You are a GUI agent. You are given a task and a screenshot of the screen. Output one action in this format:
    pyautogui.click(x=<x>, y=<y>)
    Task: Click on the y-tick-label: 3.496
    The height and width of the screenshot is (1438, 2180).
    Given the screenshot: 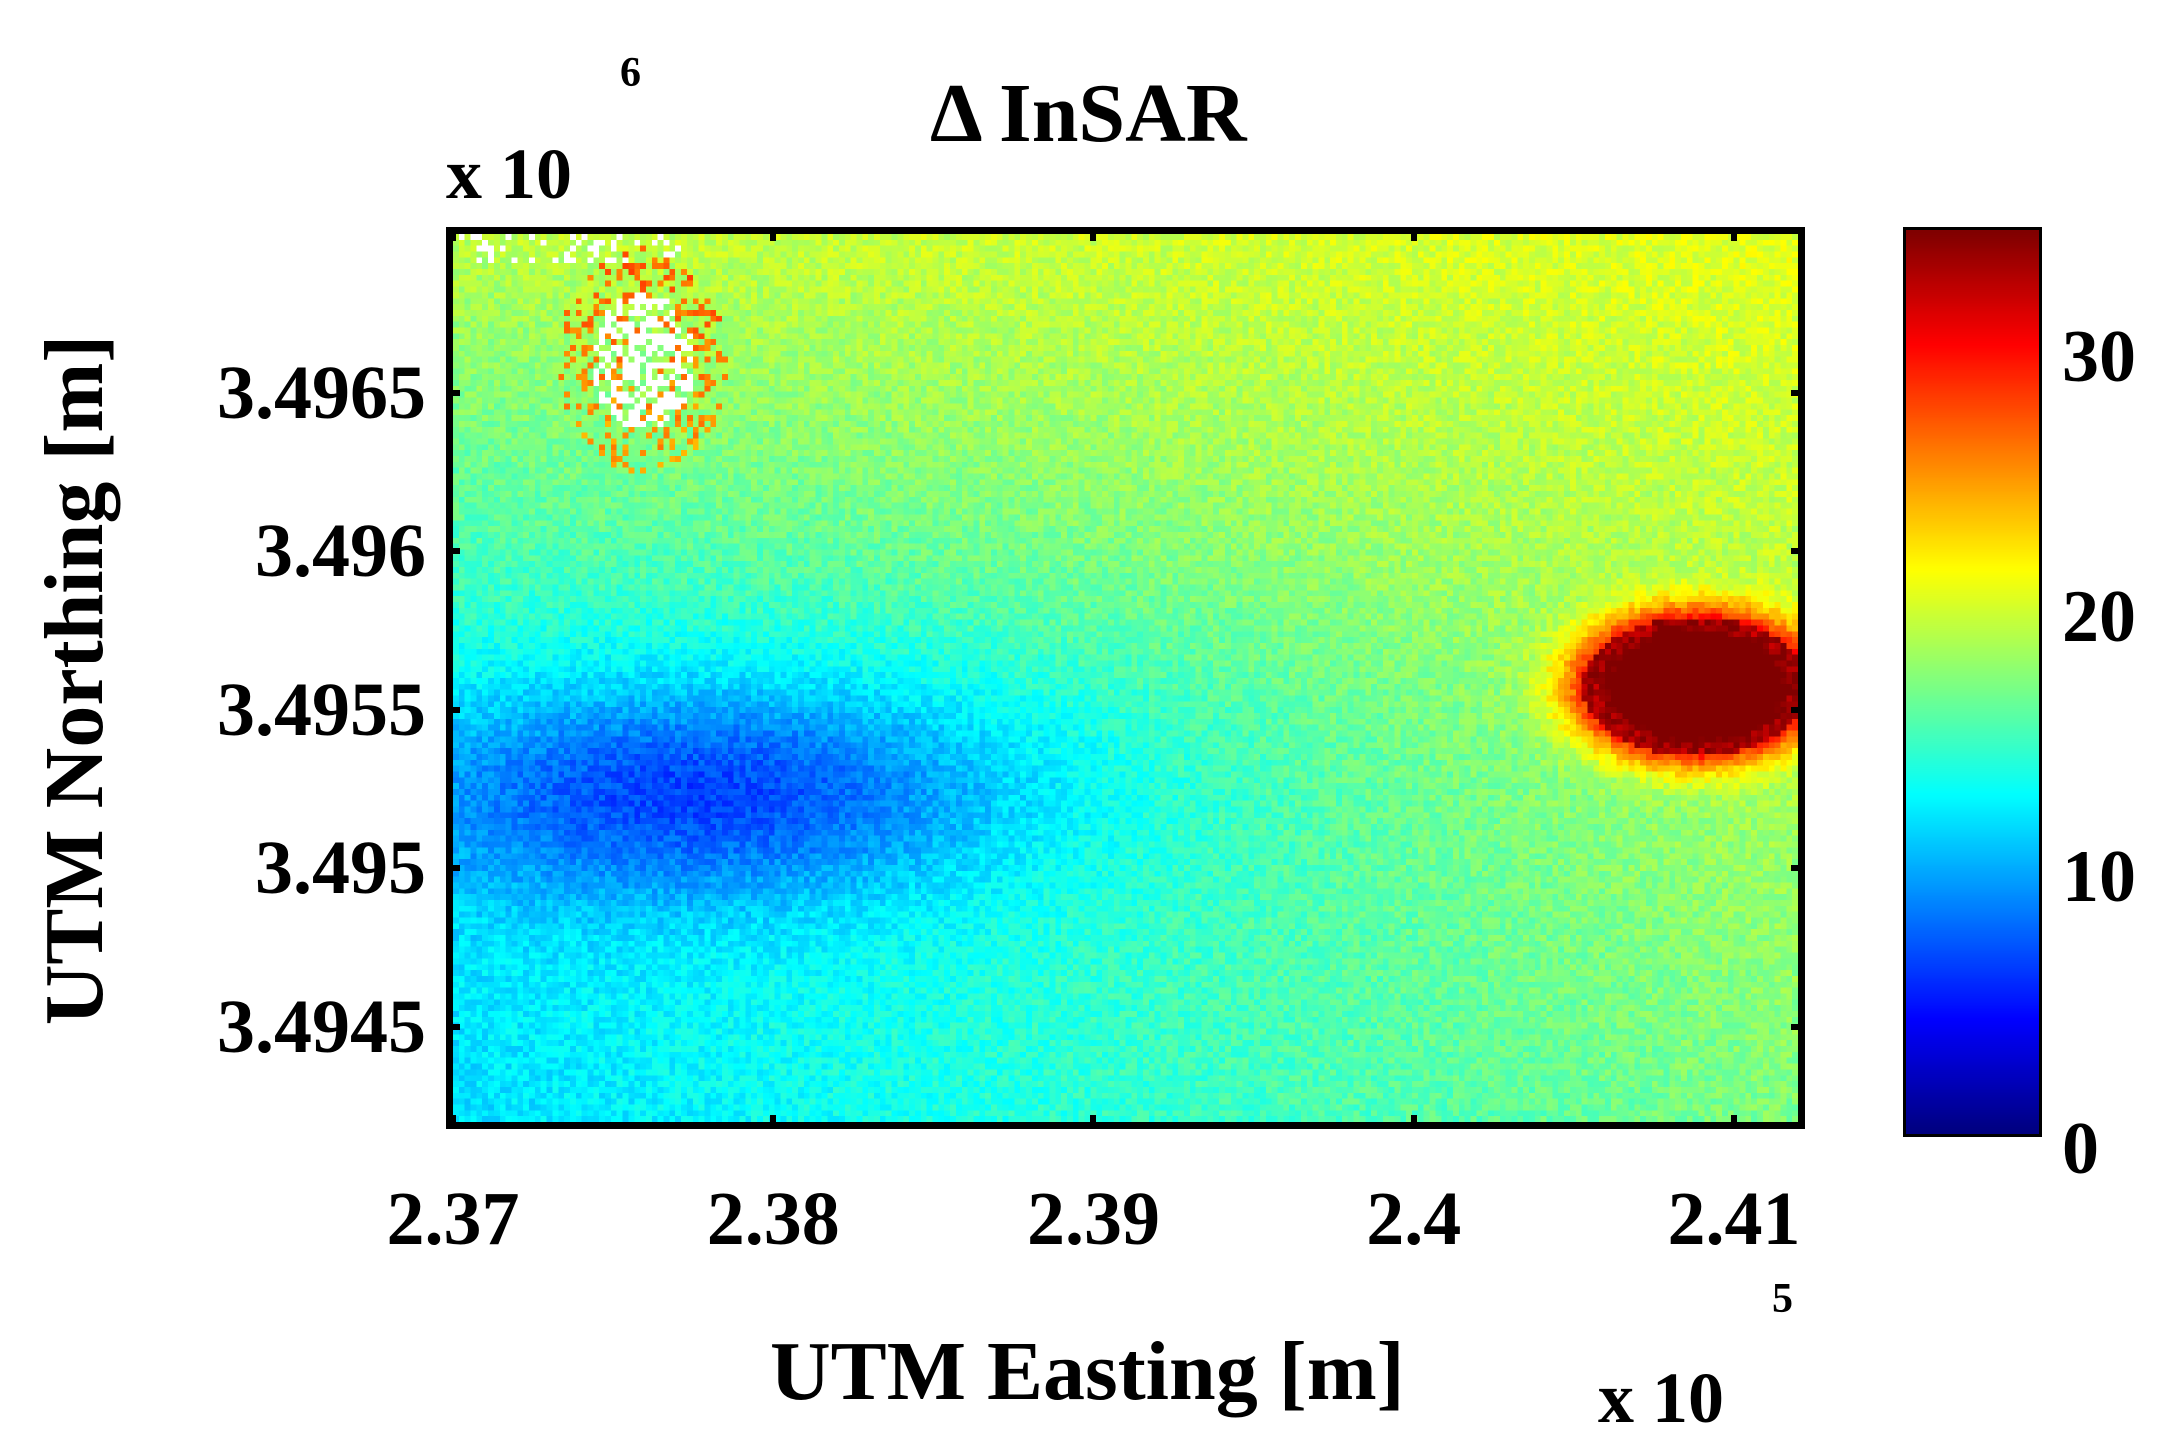 What is the action you would take?
    pyautogui.click(x=340, y=551)
    